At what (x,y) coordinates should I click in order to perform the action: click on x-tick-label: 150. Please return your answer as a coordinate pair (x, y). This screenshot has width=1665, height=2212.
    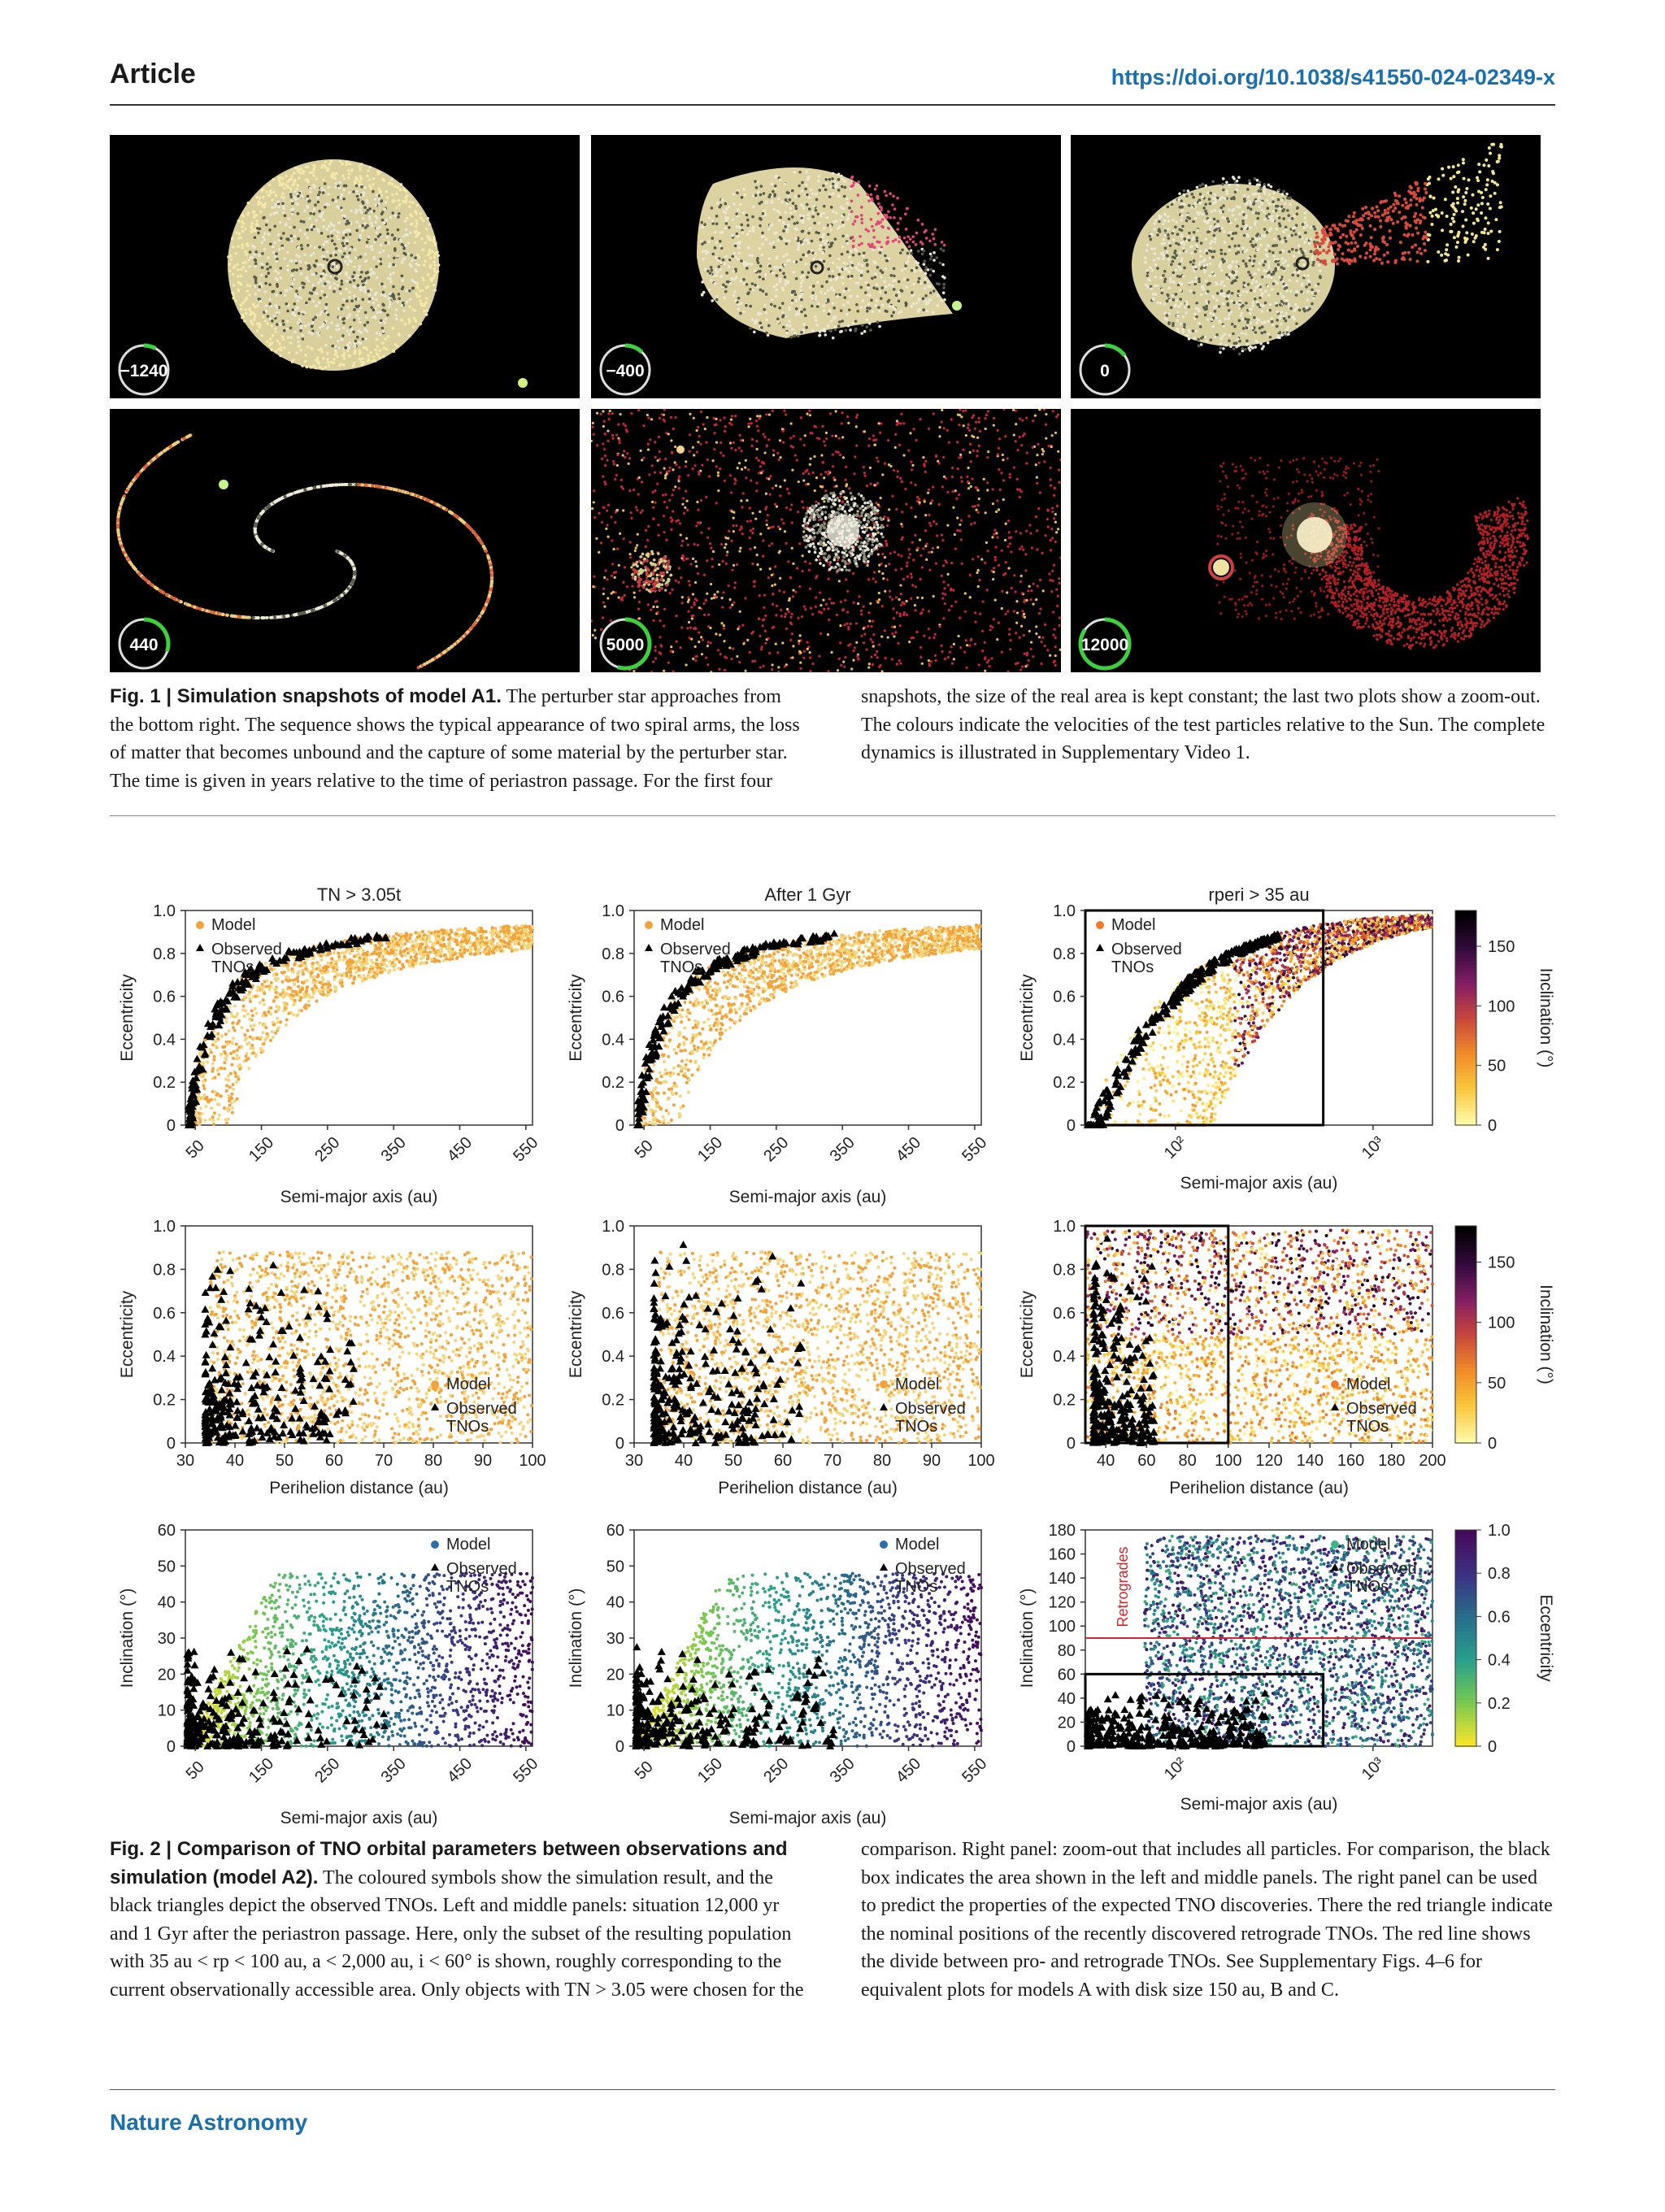
    Looking at the image, I should click on (261, 1770).